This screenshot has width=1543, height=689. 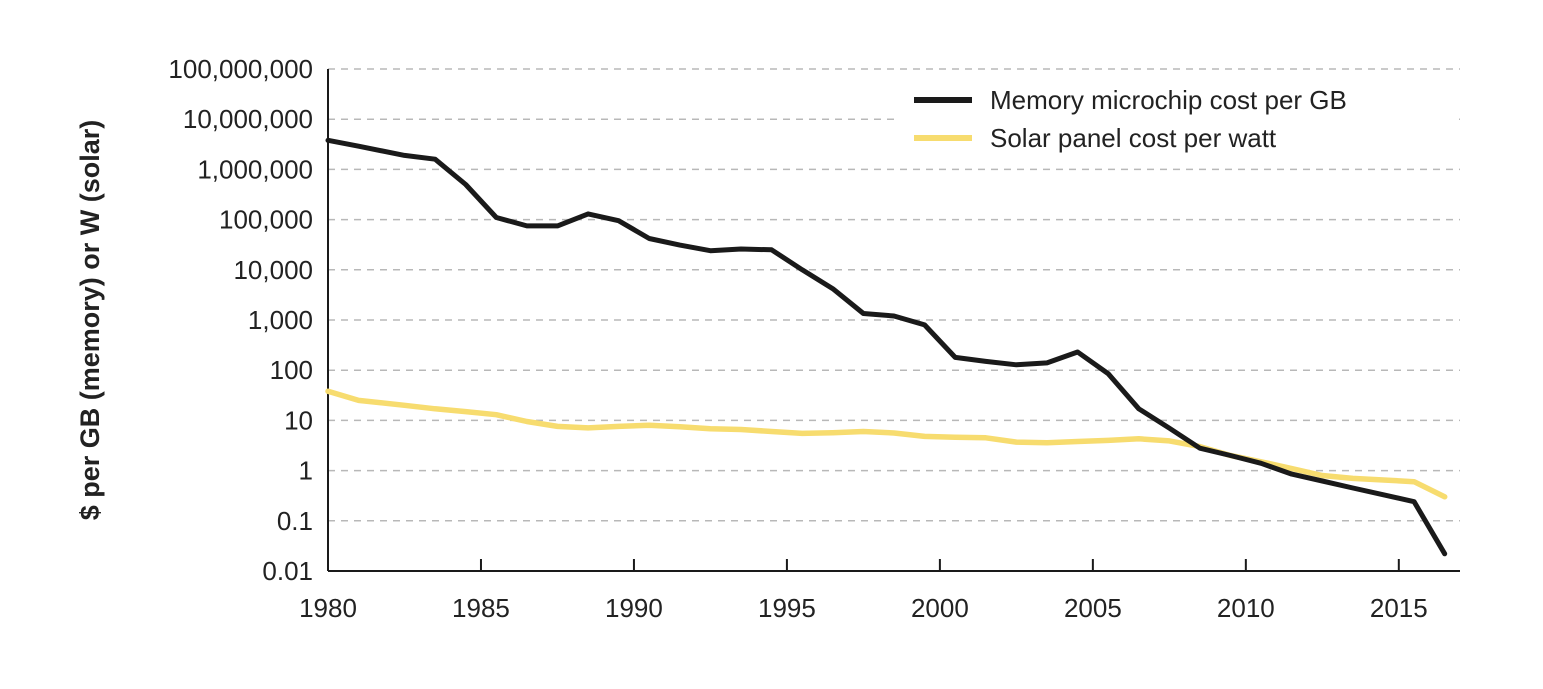 I want to click on y-tick-label: 0.01, so click(x=287, y=571).